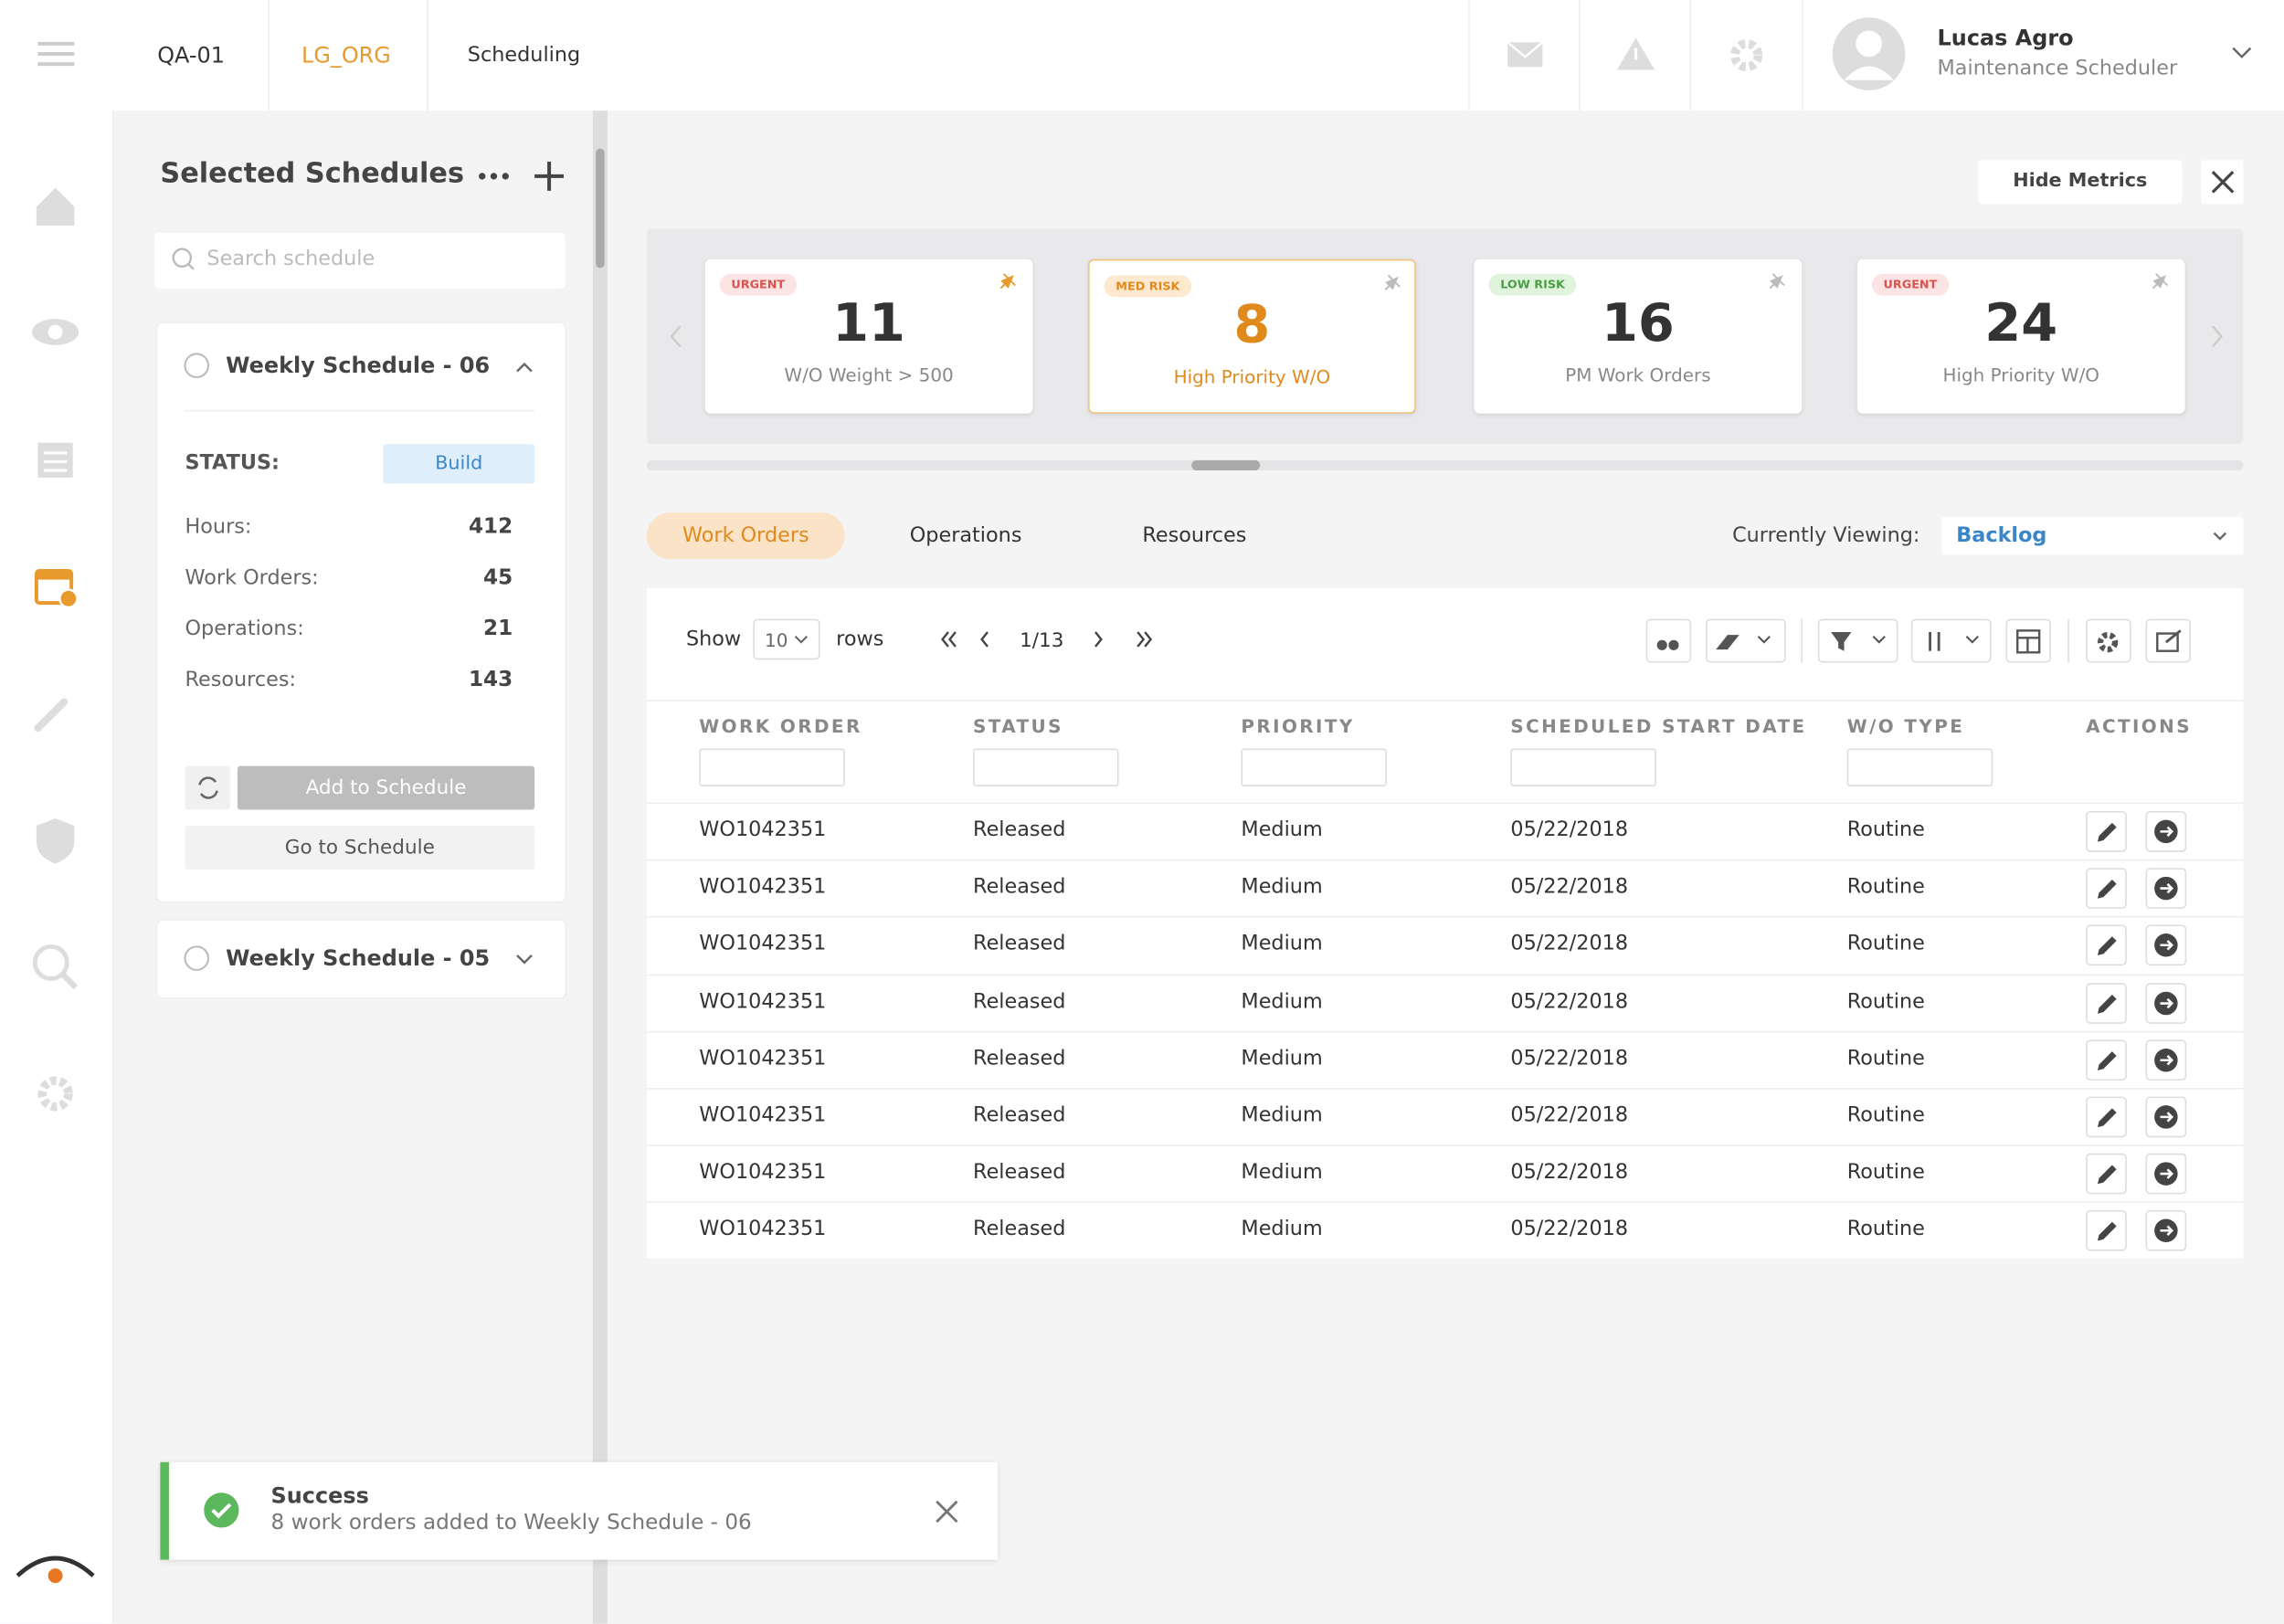 This screenshot has width=2284, height=1624. I want to click on panel-title: Selected Schedules, so click(312, 174).